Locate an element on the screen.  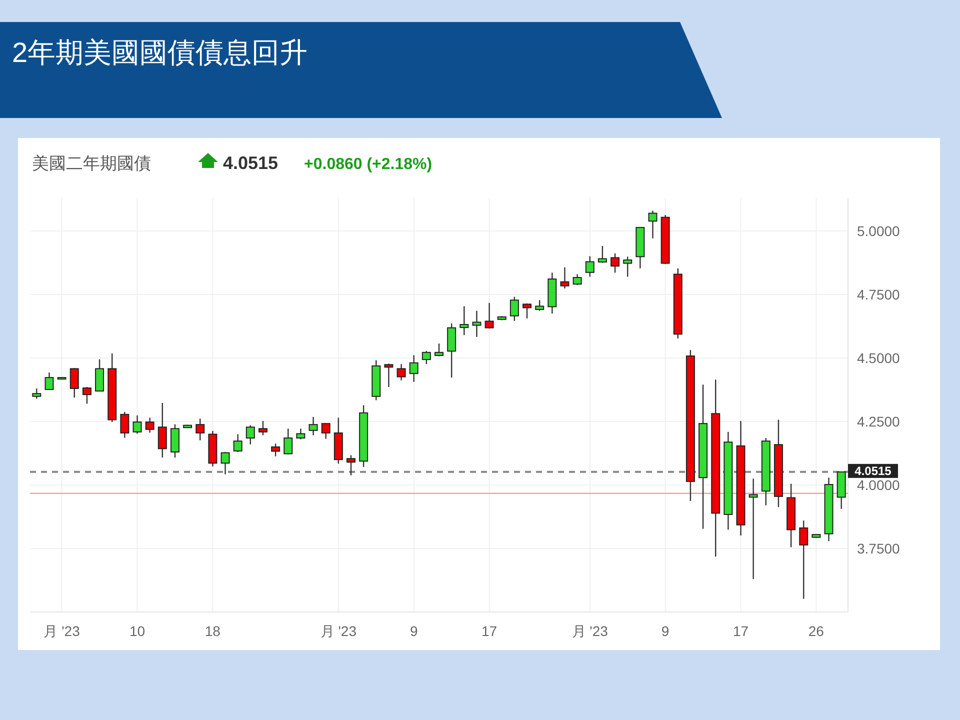
ref-line-label: 4.0515 is located at coordinates (873, 471).